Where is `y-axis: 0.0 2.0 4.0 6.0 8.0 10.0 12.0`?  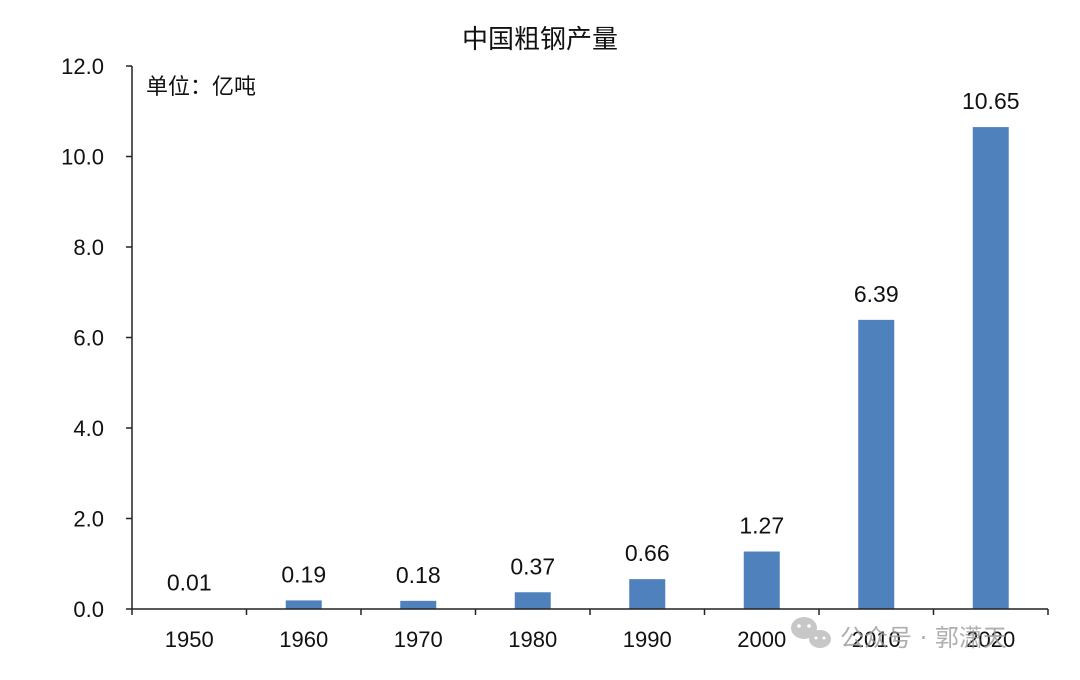 y-axis: 0.0 2.0 4.0 6.0 8.0 10.0 12.0 is located at coordinates (97, 338).